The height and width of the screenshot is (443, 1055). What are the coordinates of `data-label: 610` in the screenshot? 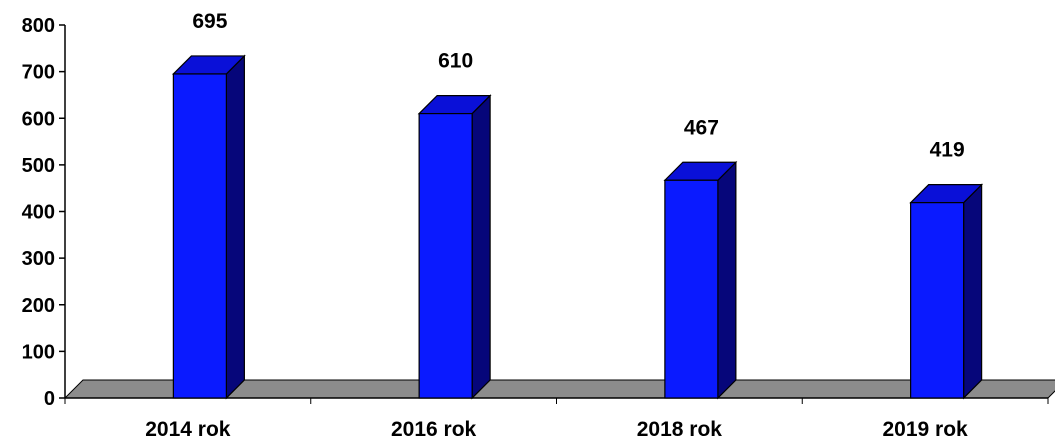 It's located at (455, 61).